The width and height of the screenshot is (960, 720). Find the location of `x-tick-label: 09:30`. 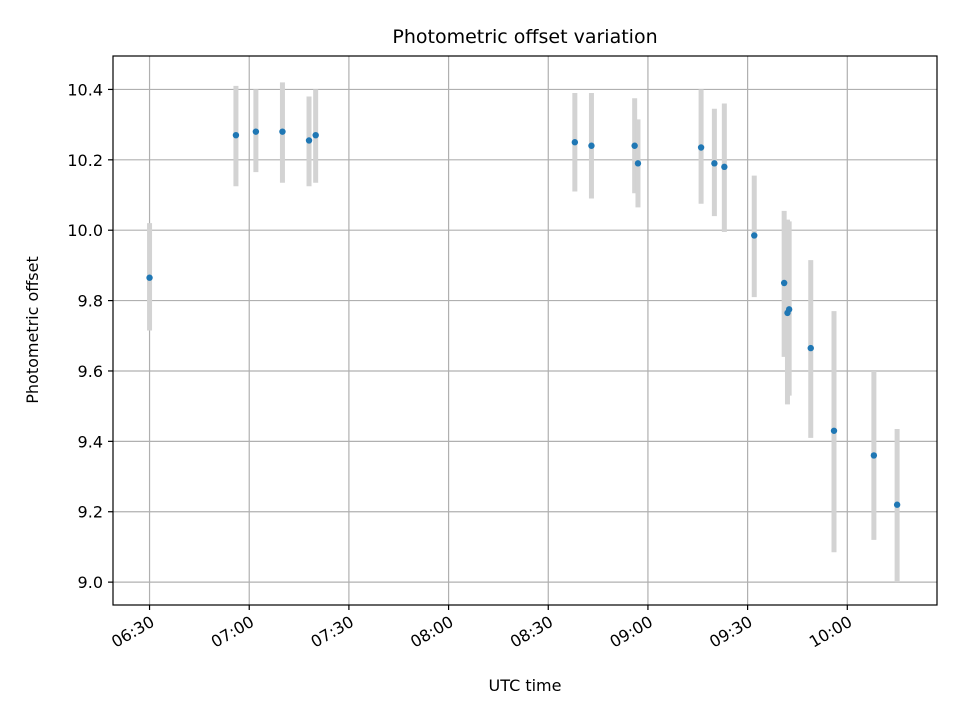

x-tick-label: 09:30 is located at coordinates (730, 632).